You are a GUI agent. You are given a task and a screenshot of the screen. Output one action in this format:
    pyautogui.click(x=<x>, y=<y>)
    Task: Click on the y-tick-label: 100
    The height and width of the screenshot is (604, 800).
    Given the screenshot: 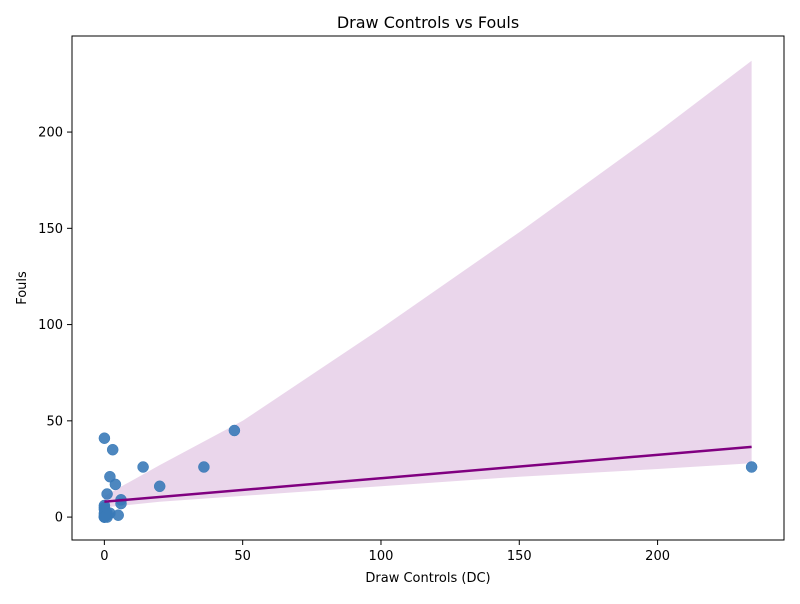 What is the action you would take?
    pyautogui.click(x=50, y=325)
    